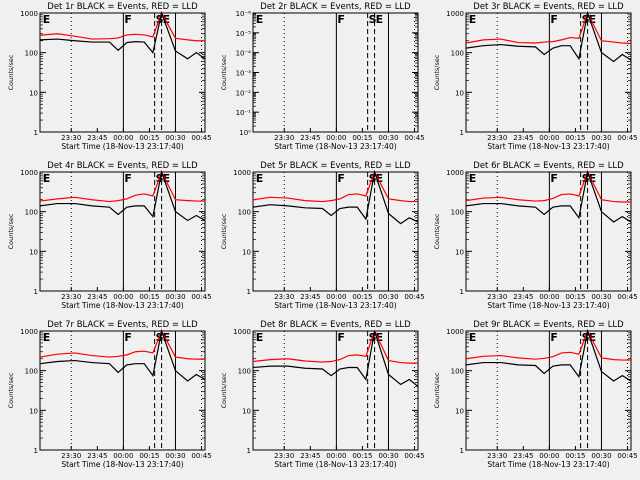 Image resolution: width=640 pixels, height=480 pixels. What do you see at coordinates (548, 7) in the screenshot?
I see `chart-title: Det 3r BLACK = Events, RED = LLD` at bounding box center [548, 7].